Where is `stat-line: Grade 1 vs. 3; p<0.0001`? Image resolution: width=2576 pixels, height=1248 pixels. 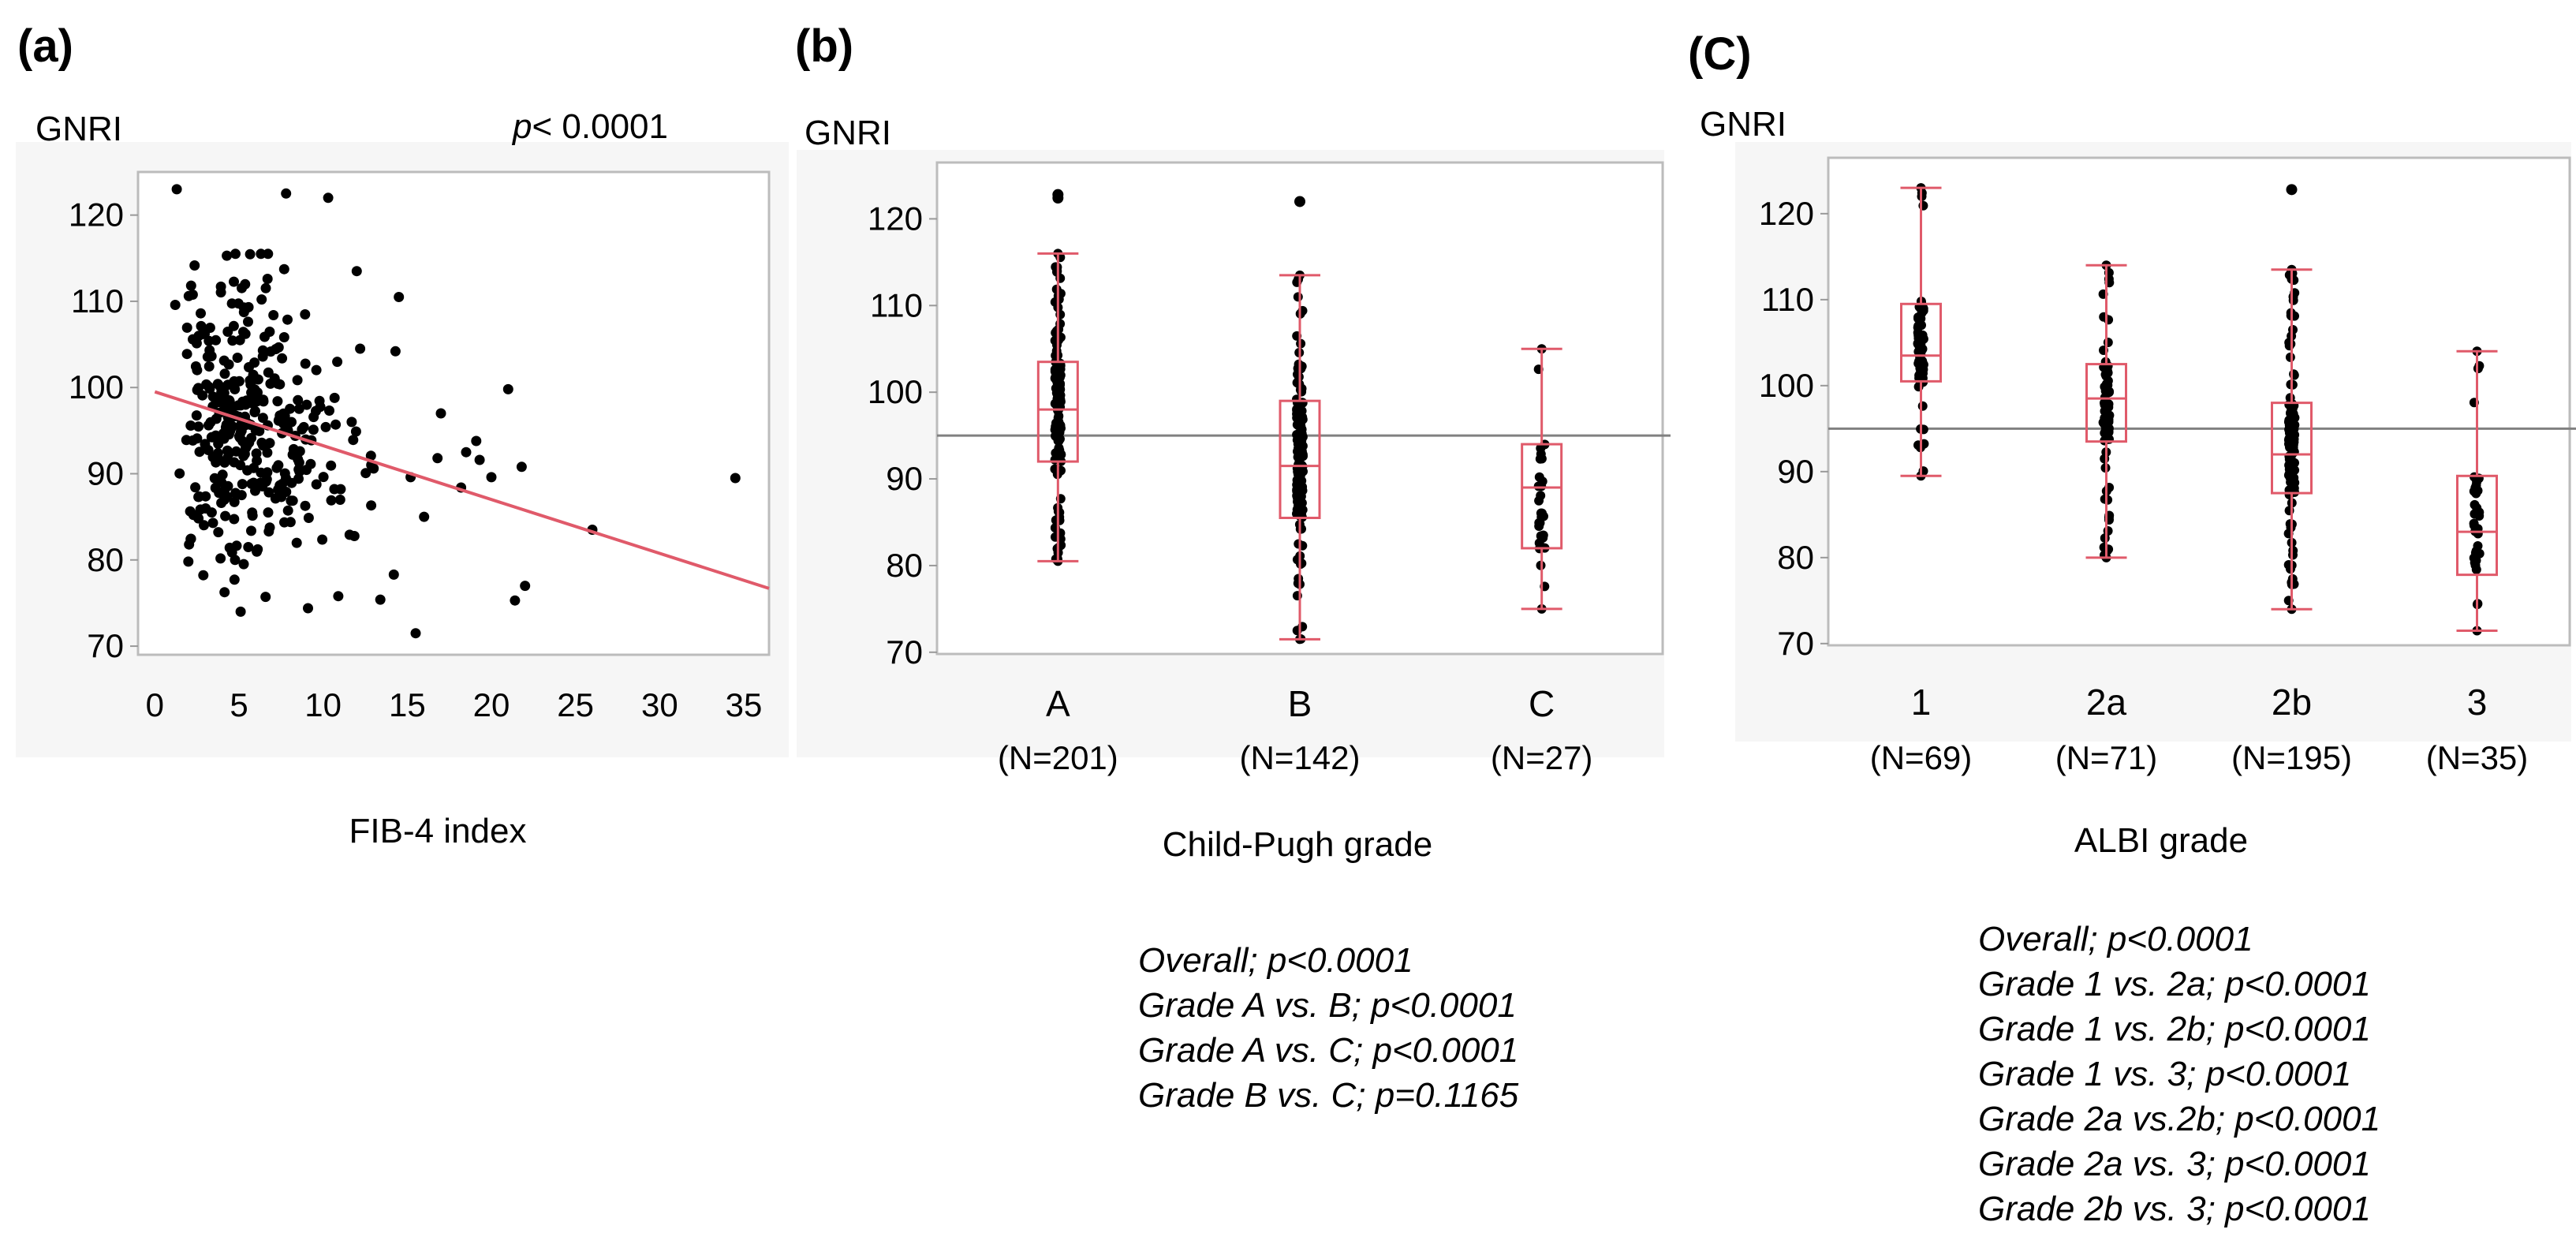
stat-line: Grade 1 vs. 3; p<0.0001 is located at coordinates (2164, 1074).